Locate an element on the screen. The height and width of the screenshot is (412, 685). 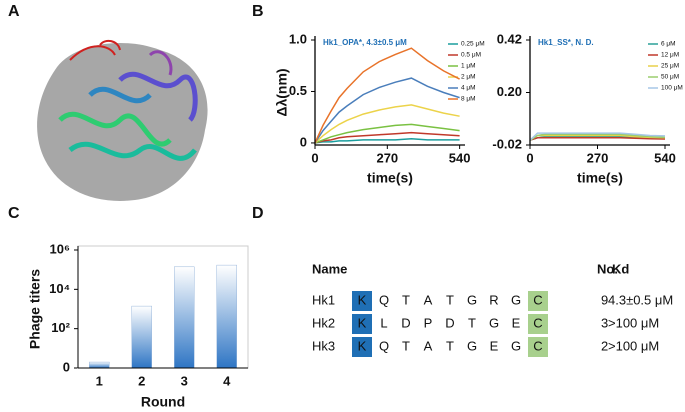
legend-label: 25 μM is located at coordinates (670, 66).